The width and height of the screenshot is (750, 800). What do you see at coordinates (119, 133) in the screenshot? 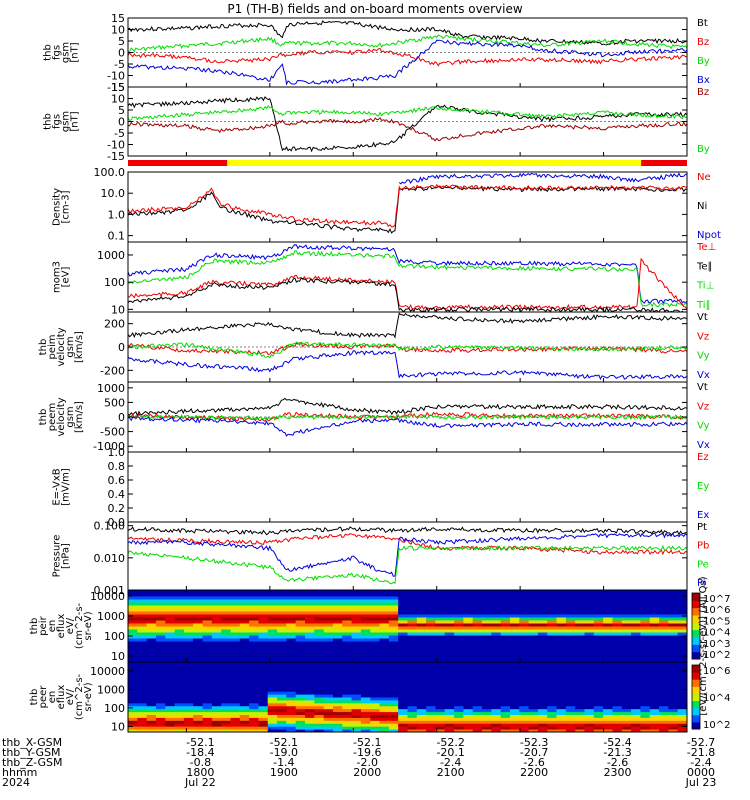
I see `y-tick-label: -5` at bounding box center [119, 133].